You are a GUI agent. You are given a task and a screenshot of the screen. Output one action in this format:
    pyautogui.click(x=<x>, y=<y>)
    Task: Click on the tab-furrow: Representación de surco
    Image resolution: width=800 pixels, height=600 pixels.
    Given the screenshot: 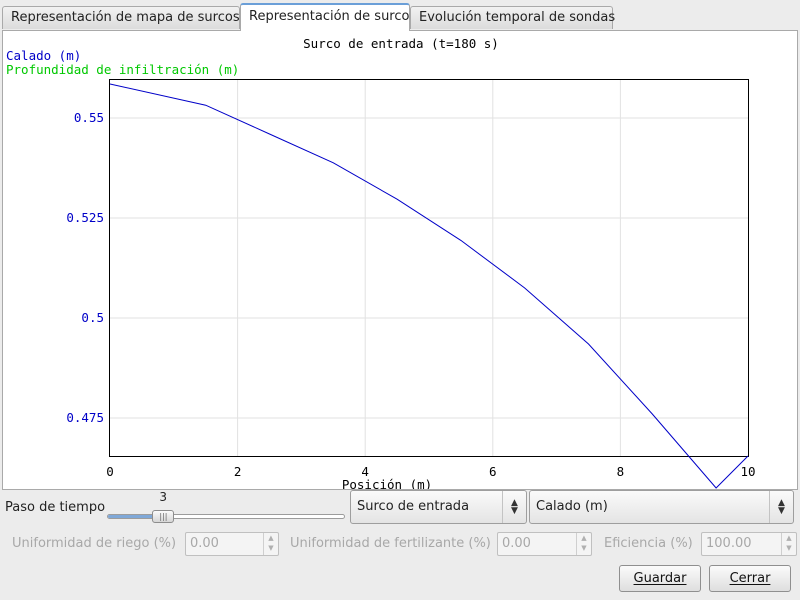 What is the action you would take?
    pyautogui.click(x=325, y=17)
    